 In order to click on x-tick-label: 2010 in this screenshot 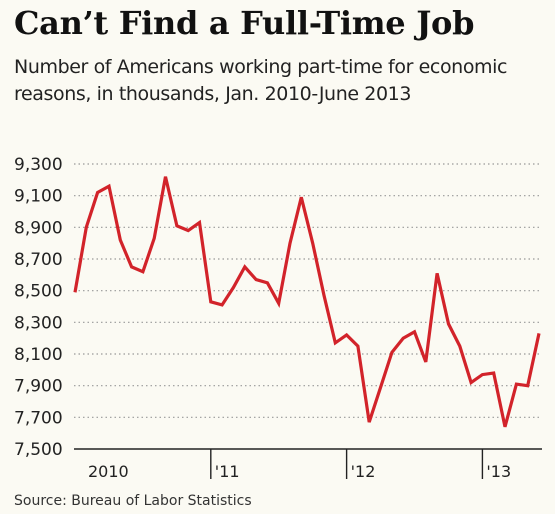, I will do `click(108, 471)`.